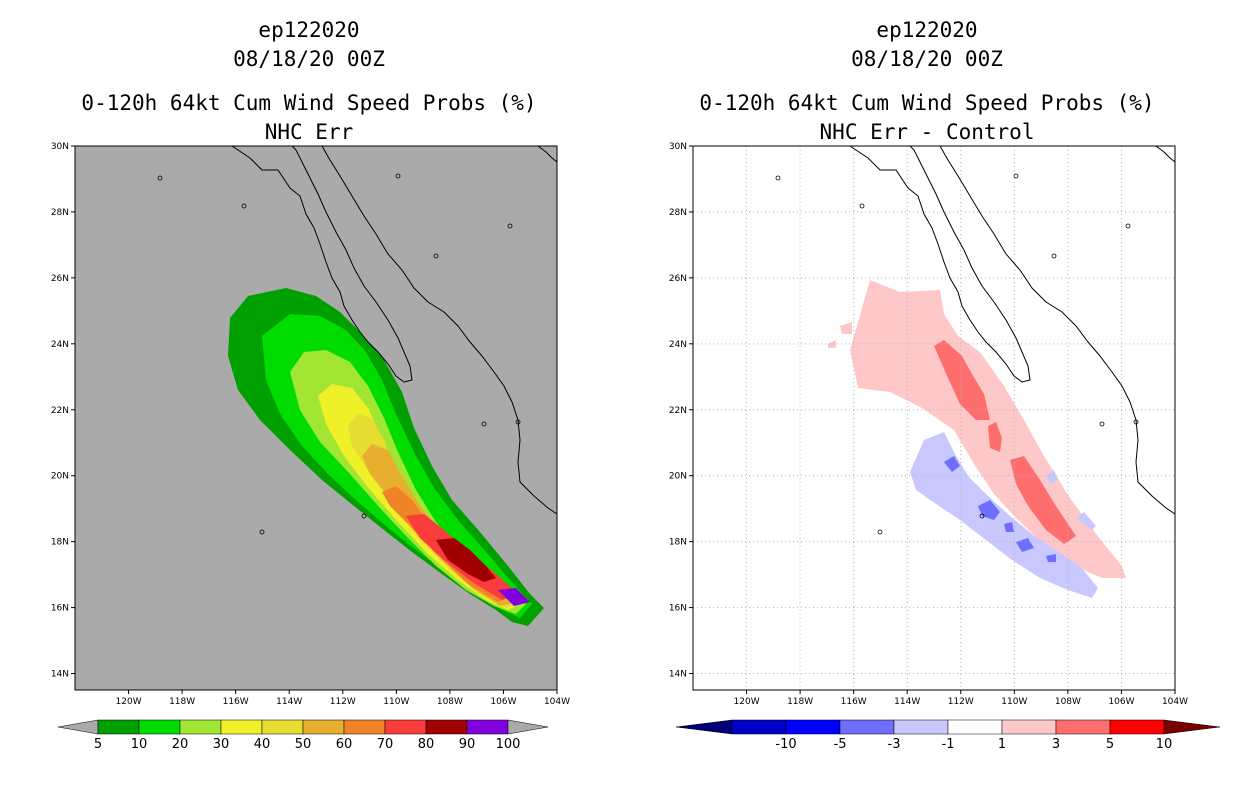  I want to click on colorbar-label: -1, so click(948, 744).